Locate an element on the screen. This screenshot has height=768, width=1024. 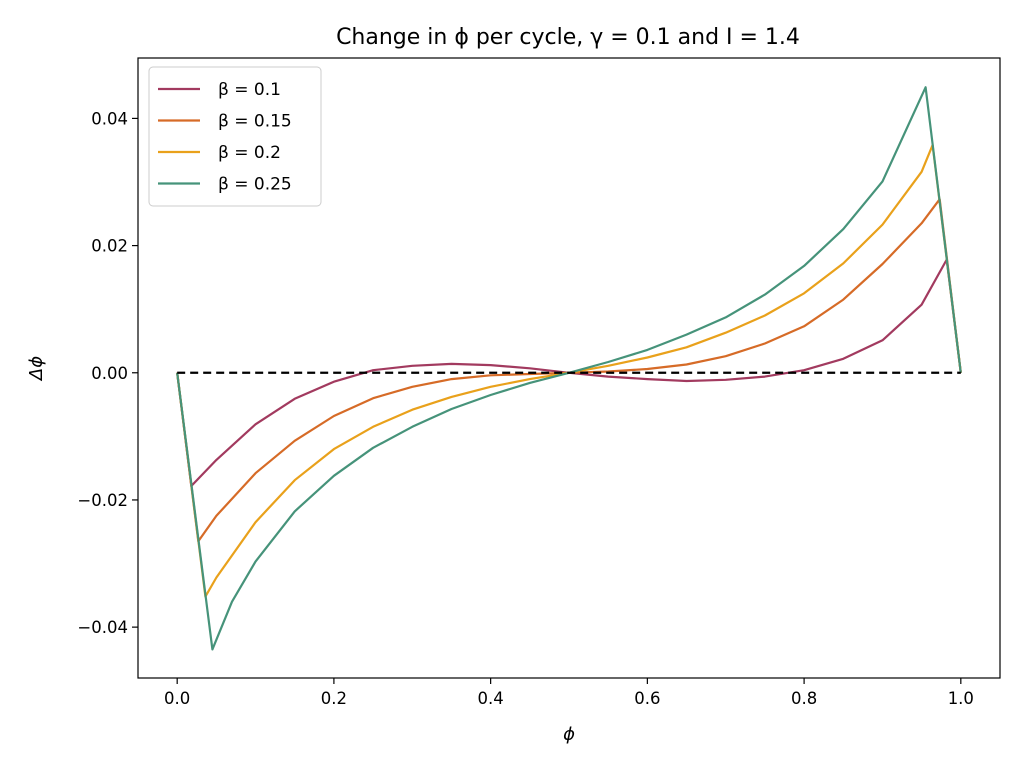
x-tick-label: 1.0 is located at coordinates (961, 698).